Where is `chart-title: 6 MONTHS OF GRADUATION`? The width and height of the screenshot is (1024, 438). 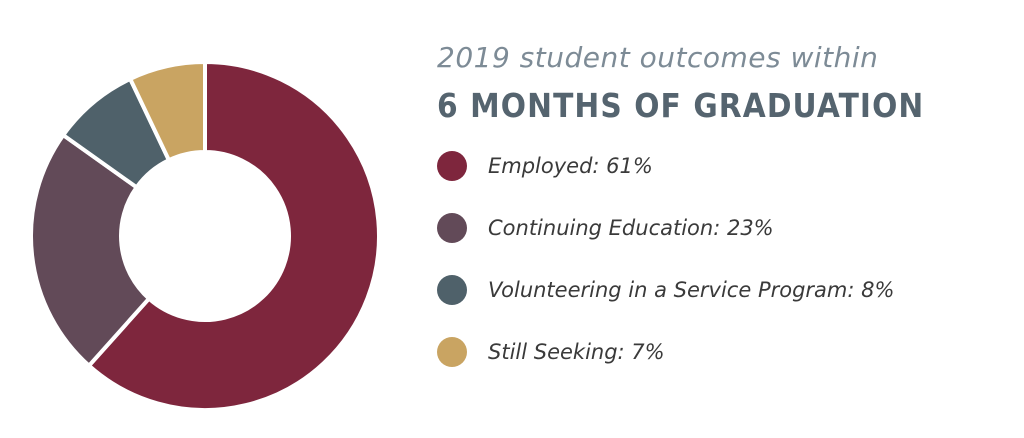
chart-title: 6 MONTHS OF GRADUATION is located at coordinates (681, 105).